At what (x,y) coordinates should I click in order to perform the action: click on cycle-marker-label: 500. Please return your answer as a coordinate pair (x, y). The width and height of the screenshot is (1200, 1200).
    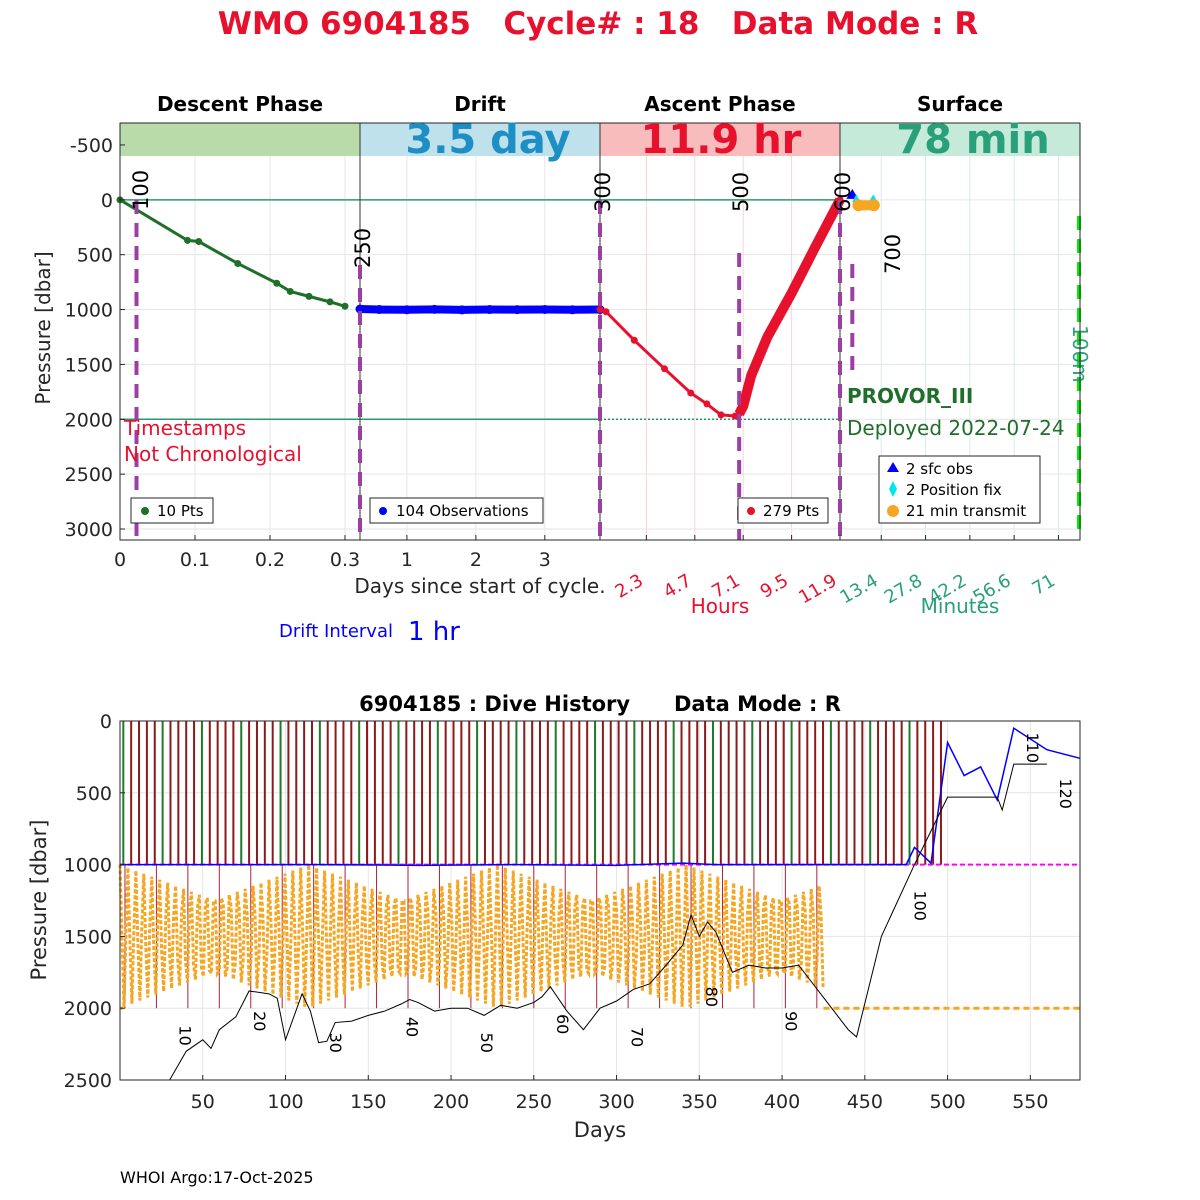
    Looking at the image, I should click on (741, 192).